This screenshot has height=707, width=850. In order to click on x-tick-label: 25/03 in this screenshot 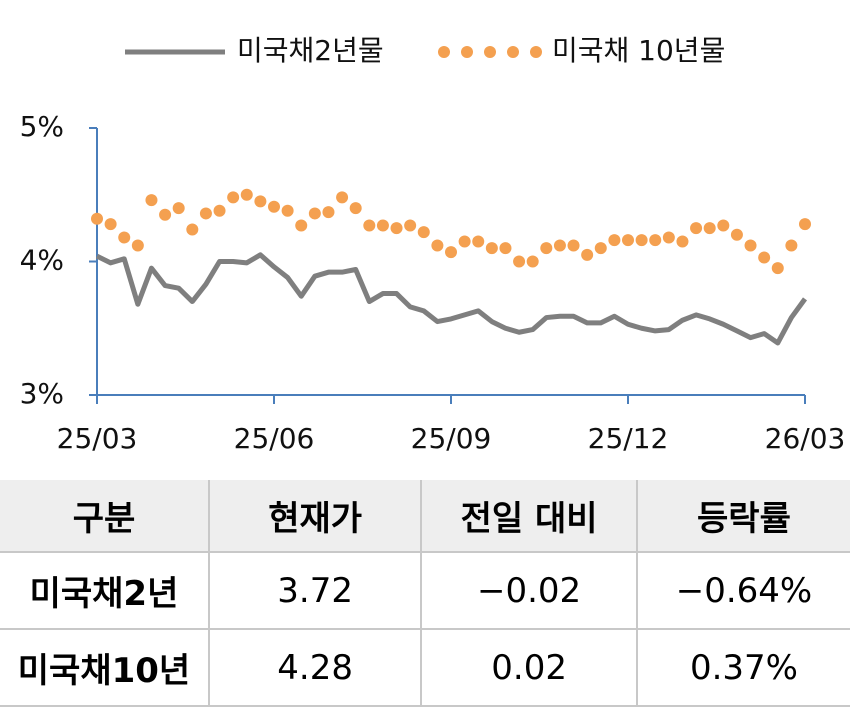, I will do `click(97, 438)`.